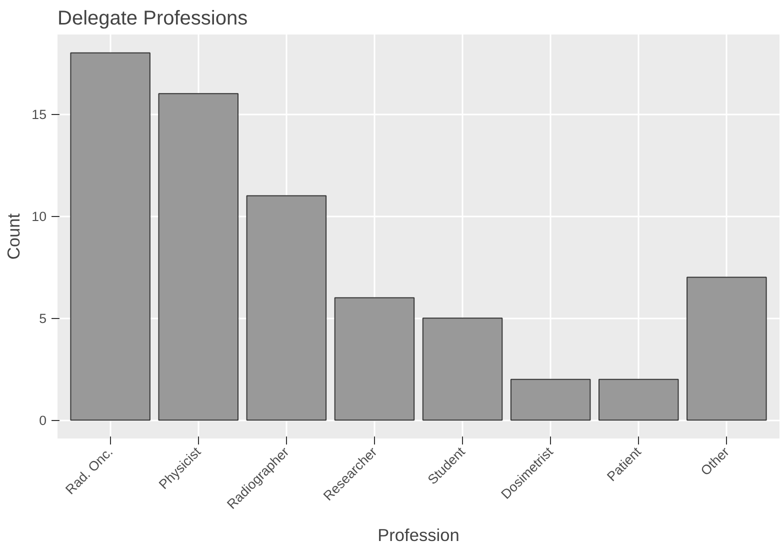  Describe the element at coordinates (43, 318) in the screenshot. I see `y-tick-label: 5` at that location.